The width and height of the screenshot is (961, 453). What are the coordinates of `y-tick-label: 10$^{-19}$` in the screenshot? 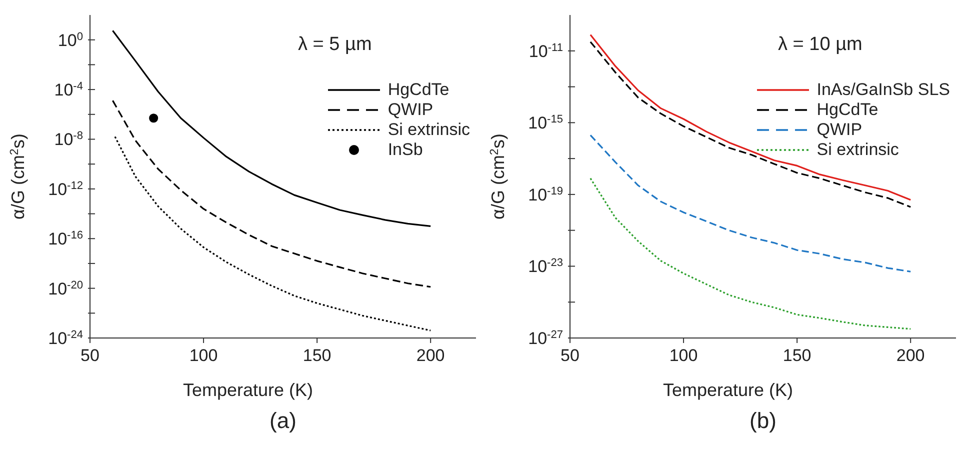 It's located at (545, 194).